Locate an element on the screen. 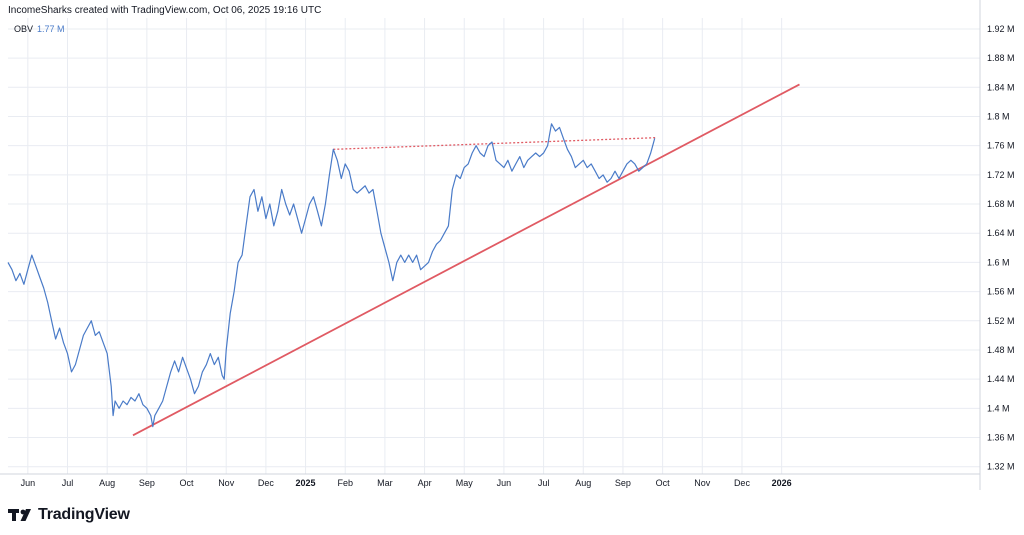 This screenshot has height=535, width=1024. y-tick-label: 1.52 M is located at coordinates (1001, 321).